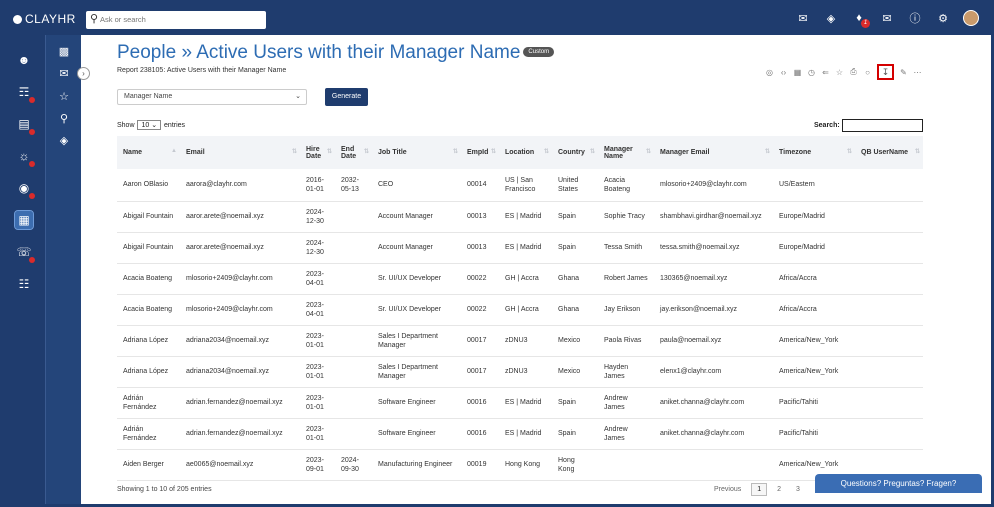 This screenshot has width=994, height=507. Describe the element at coordinates (713, 217) in the screenshot. I see `table-cell: shambhavi.girdhar@noemail.xyz` at that location.